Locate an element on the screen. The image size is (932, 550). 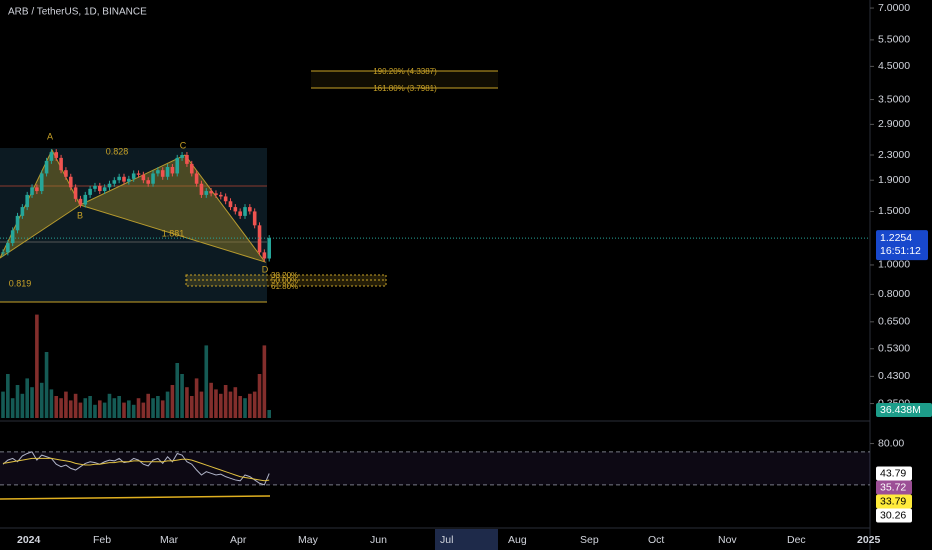
rsi-tag-label: 30.26 is located at coordinates (893, 515).